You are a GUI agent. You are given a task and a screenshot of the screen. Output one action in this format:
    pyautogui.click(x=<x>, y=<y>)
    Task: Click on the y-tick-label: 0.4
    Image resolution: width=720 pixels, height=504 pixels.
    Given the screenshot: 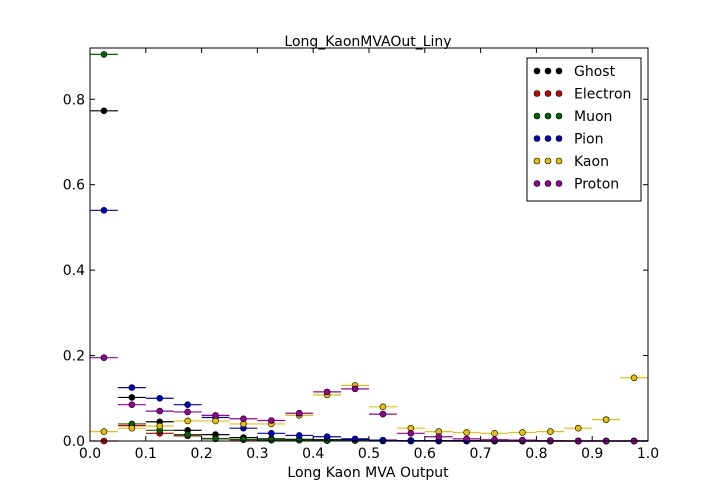 What is the action you would take?
    pyautogui.click(x=74, y=271)
    